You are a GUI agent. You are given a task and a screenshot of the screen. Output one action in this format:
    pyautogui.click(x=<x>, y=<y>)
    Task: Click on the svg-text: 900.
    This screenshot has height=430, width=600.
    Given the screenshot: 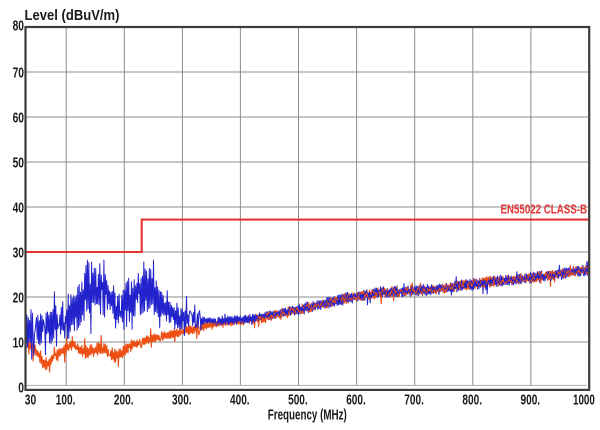 What is the action you would take?
    pyautogui.click(x=531, y=401)
    